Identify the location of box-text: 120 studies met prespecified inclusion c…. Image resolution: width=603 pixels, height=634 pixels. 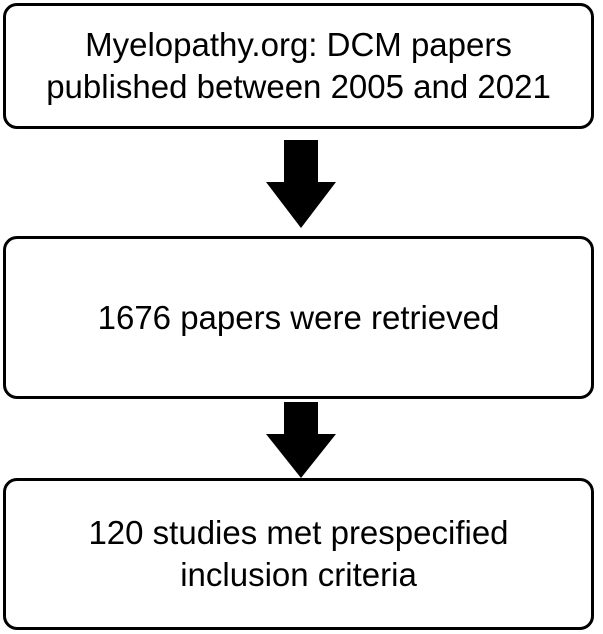
(298, 553).